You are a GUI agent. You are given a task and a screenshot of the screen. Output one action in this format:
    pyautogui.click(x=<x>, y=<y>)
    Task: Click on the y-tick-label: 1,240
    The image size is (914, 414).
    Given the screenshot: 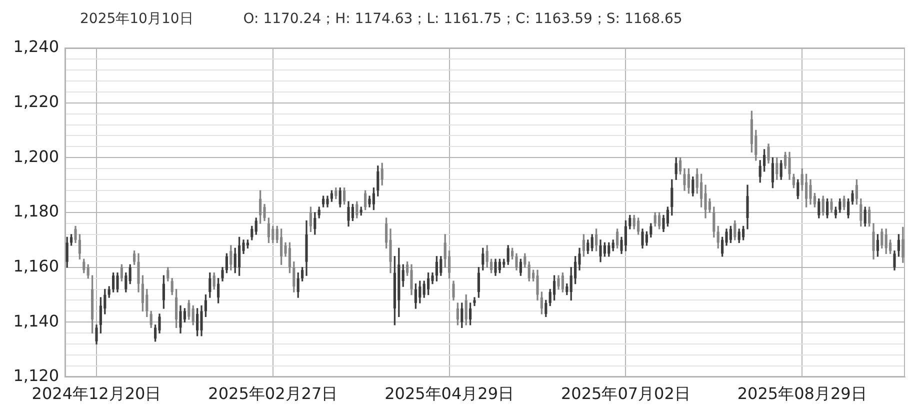 What is the action you would take?
    pyautogui.click(x=36, y=46)
    